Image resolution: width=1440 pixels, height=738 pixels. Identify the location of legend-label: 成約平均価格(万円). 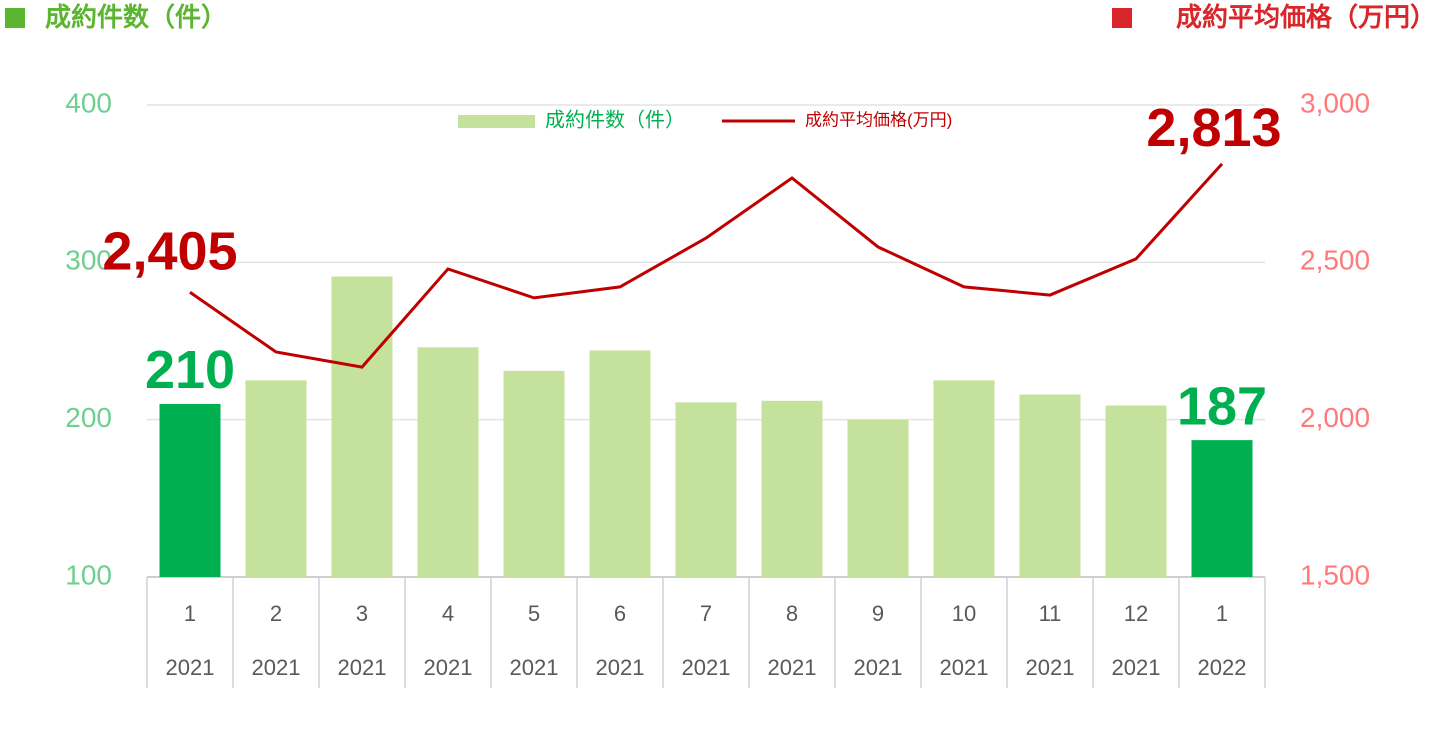
(878, 119).